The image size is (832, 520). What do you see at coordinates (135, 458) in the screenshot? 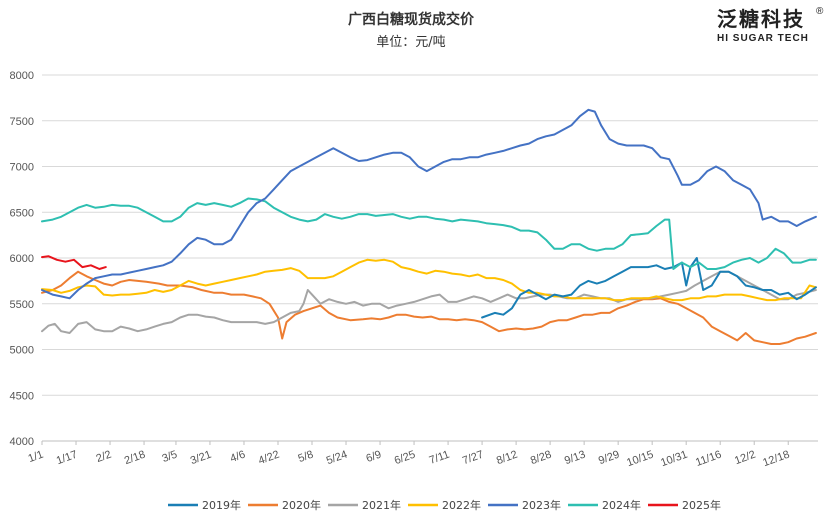
I see `x-tick-label: 2/18` at bounding box center [135, 458].